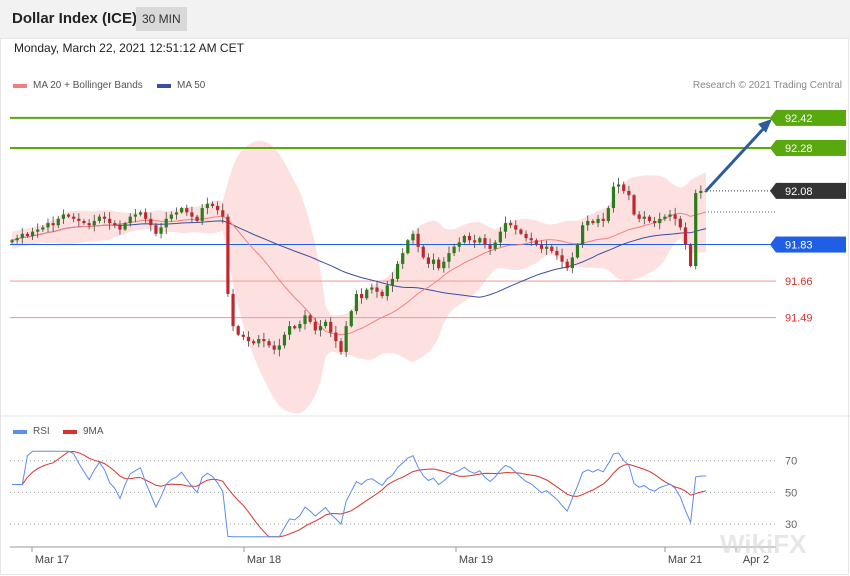  What do you see at coordinates (70, 431) in the screenshot?
I see `rsi-ma-swatch` at bounding box center [70, 431].